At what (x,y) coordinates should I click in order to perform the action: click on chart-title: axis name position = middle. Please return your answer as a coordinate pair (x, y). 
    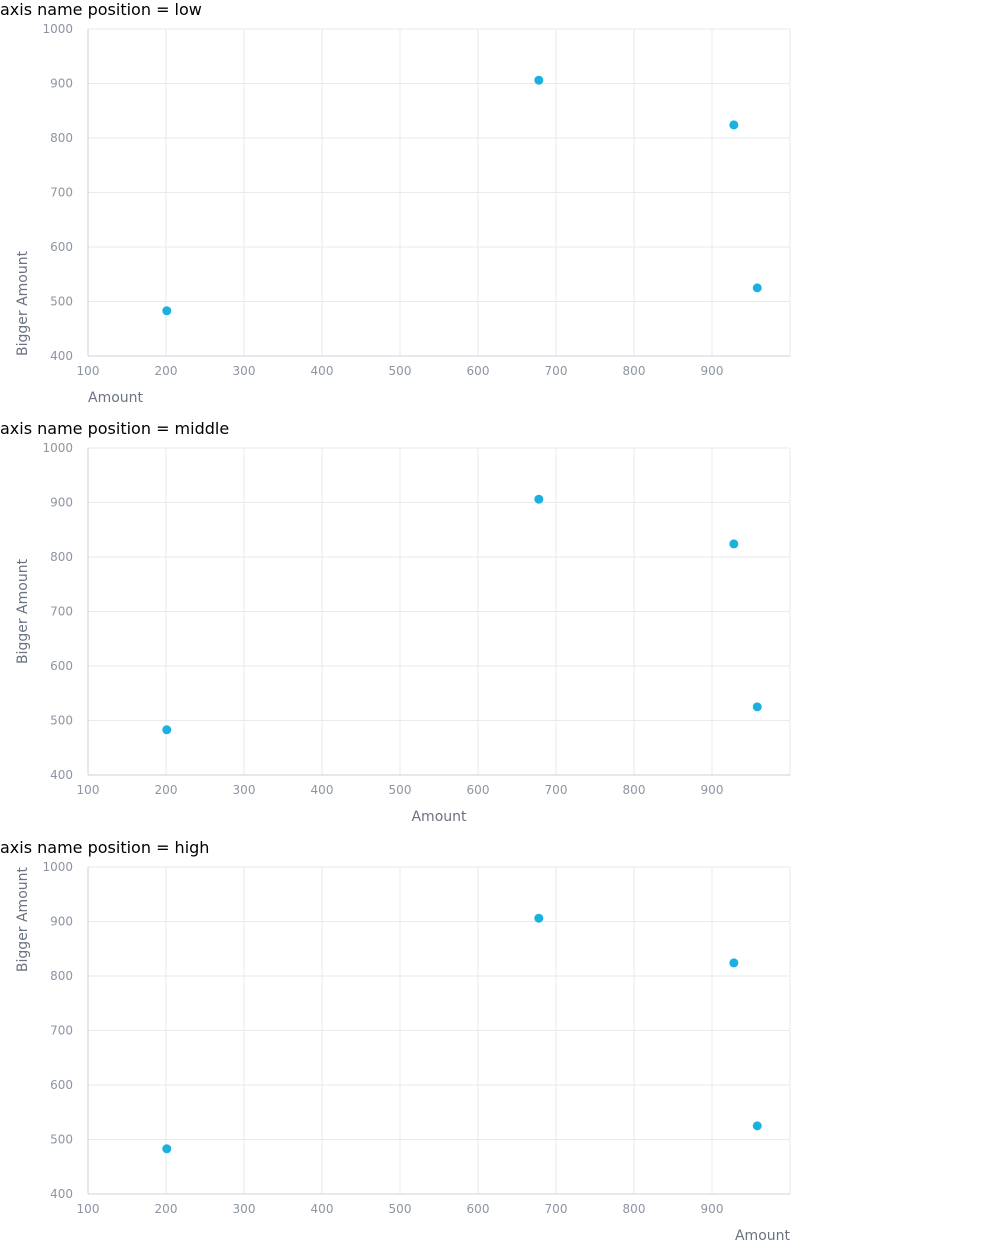
    Looking at the image, I should click on (115, 428).